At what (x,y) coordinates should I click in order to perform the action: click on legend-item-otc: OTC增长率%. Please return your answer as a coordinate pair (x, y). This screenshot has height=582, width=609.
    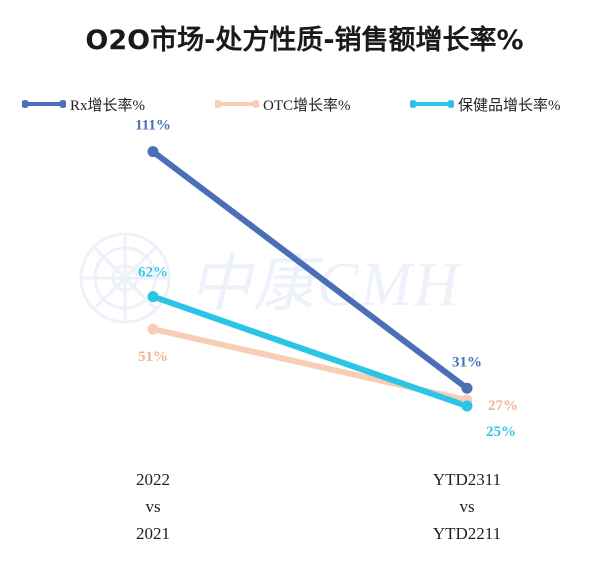
    Looking at the image, I should click on (283, 104).